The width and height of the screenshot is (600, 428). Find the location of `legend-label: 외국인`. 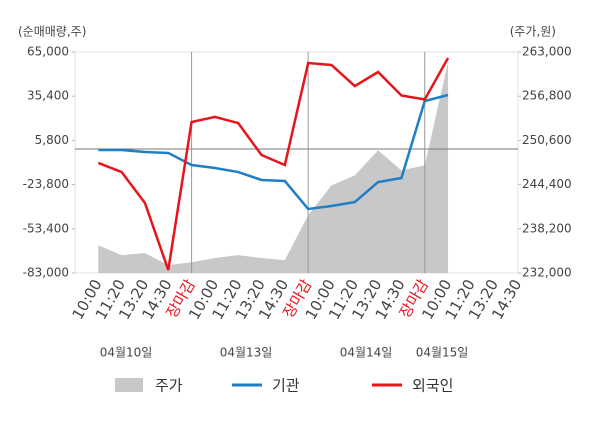

legend-label: 외국인 is located at coordinates (432, 386).